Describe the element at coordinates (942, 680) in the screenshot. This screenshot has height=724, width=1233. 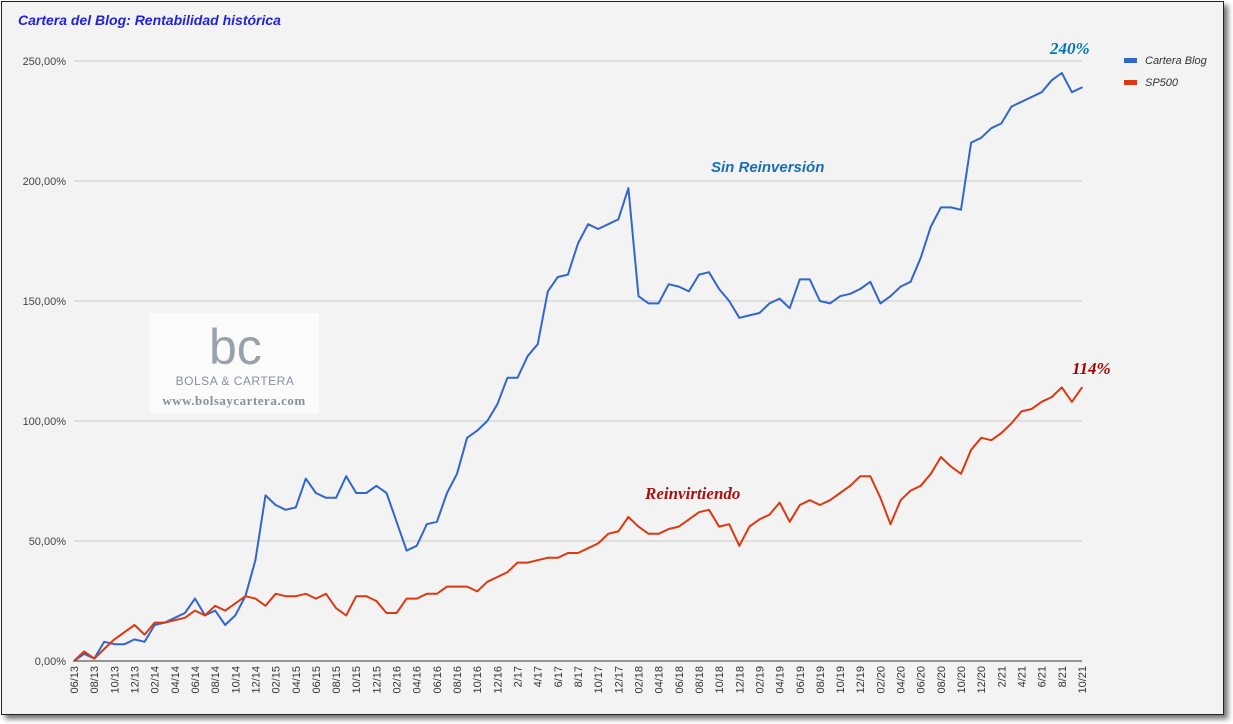
I see `x-tick-label: 08/20` at that location.